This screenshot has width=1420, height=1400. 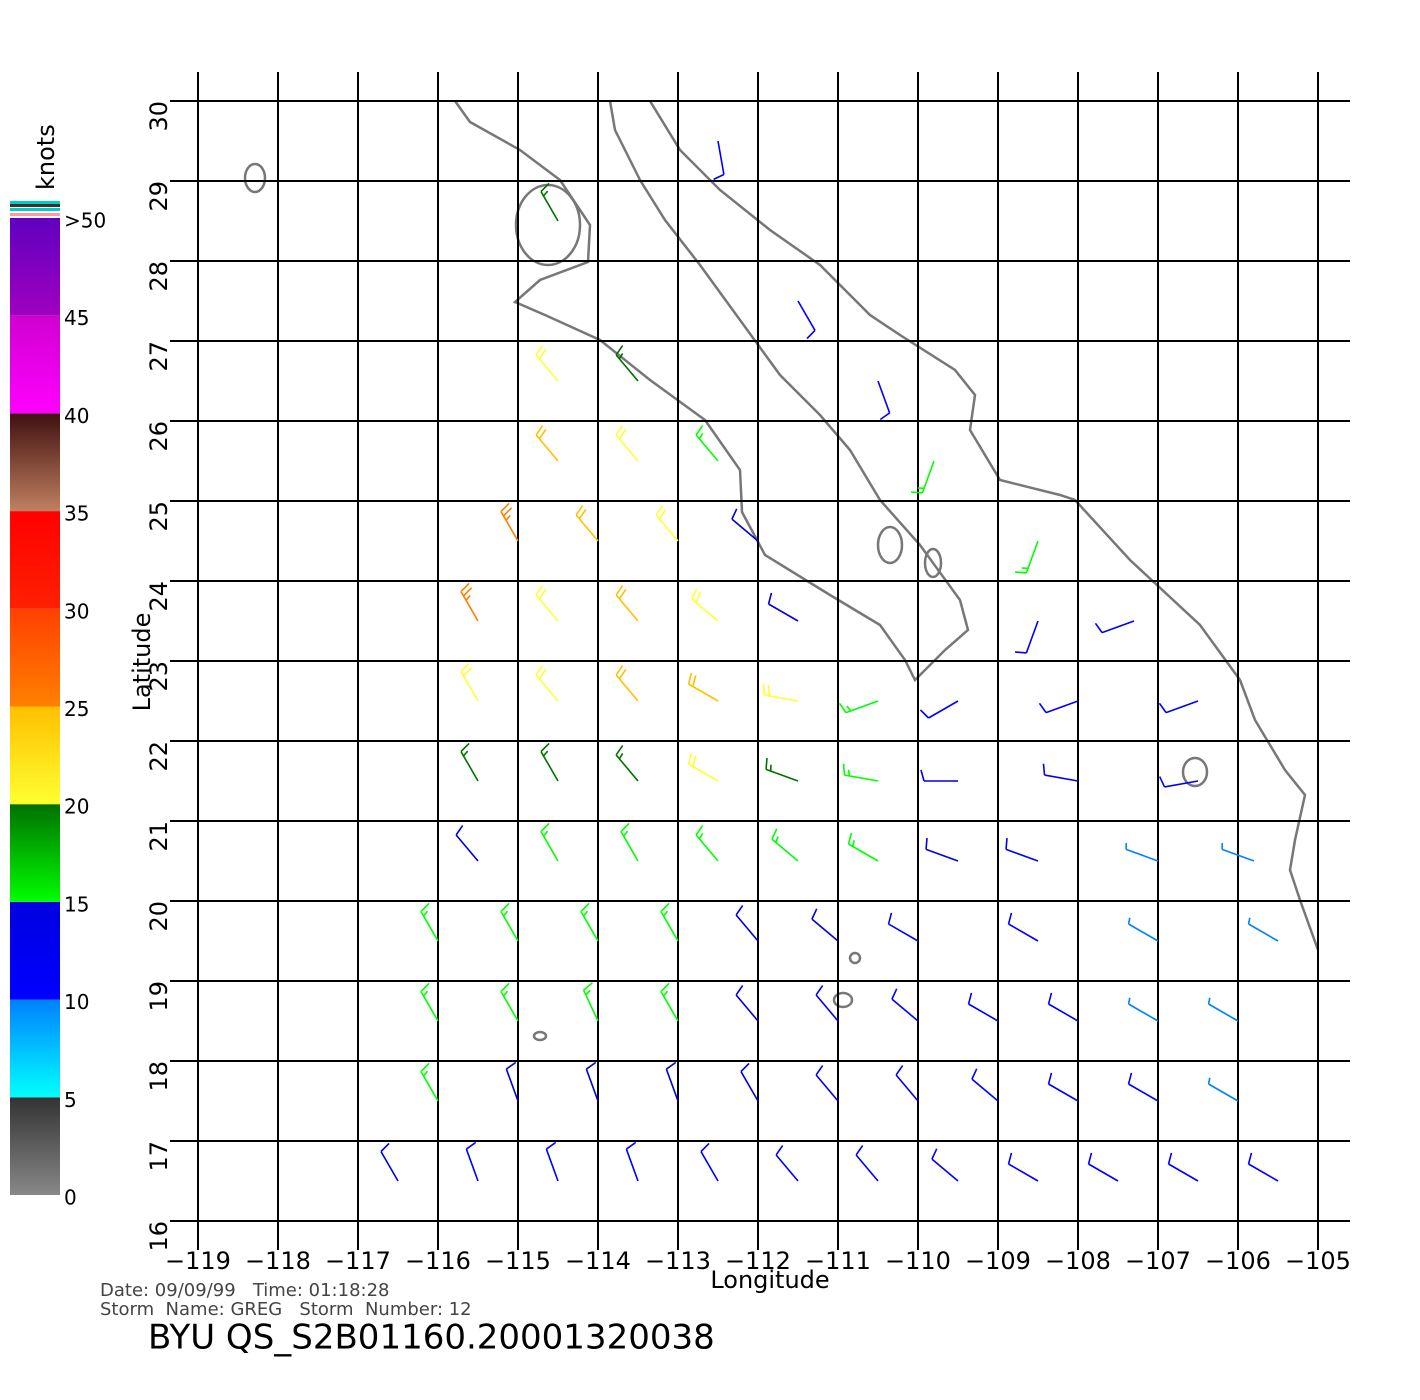 What do you see at coordinates (838, 1261) in the screenshot?
I see `x-tick-label: −111` at bounding box center [838, 1261].